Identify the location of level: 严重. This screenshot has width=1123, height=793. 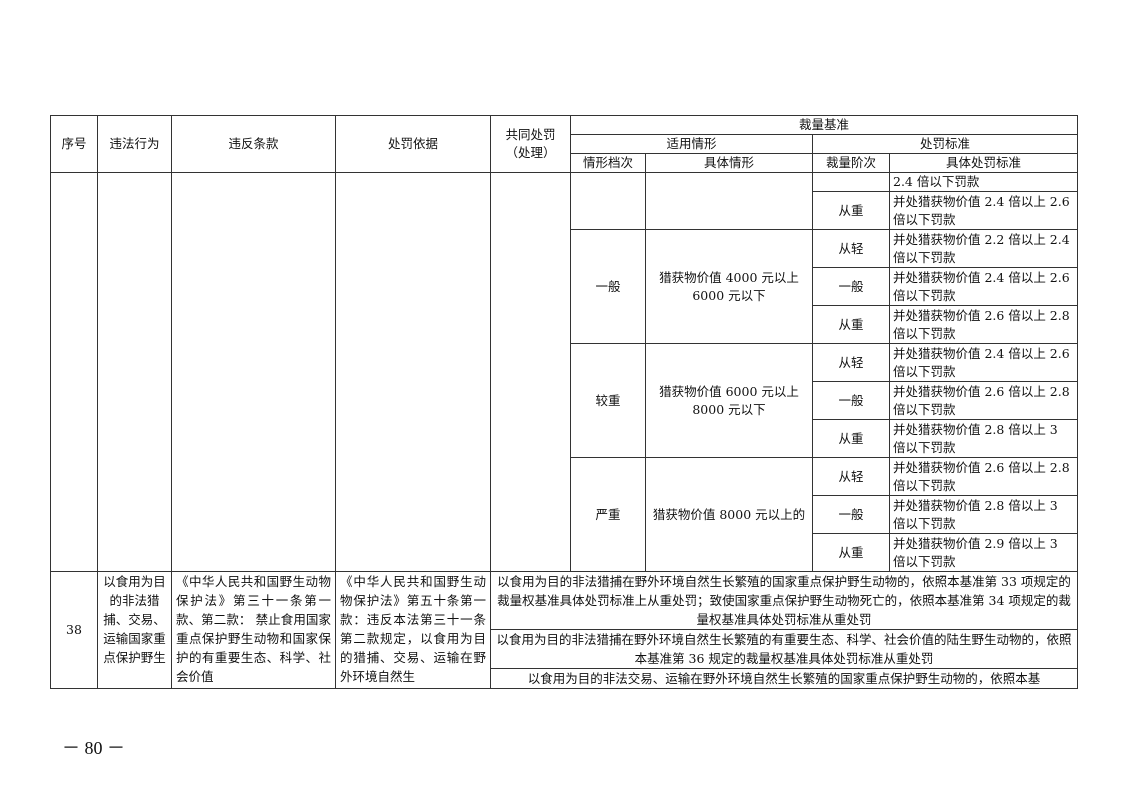
(608, 514).